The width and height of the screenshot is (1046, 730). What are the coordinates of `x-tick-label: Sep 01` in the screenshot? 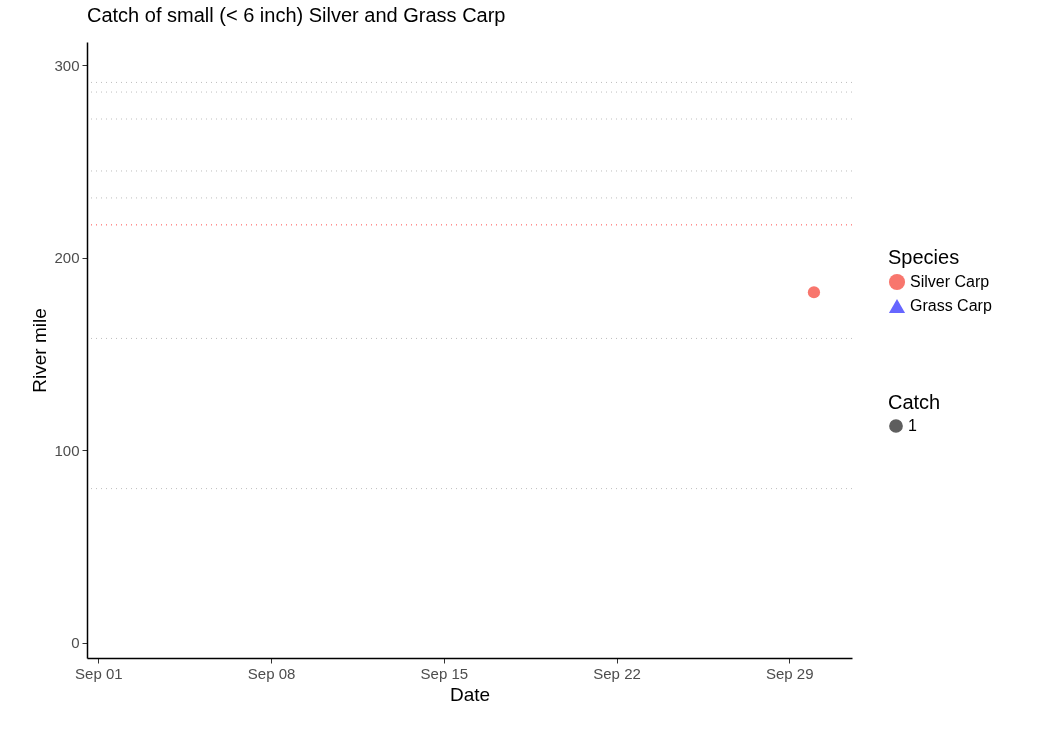 It's located at (99, 673).